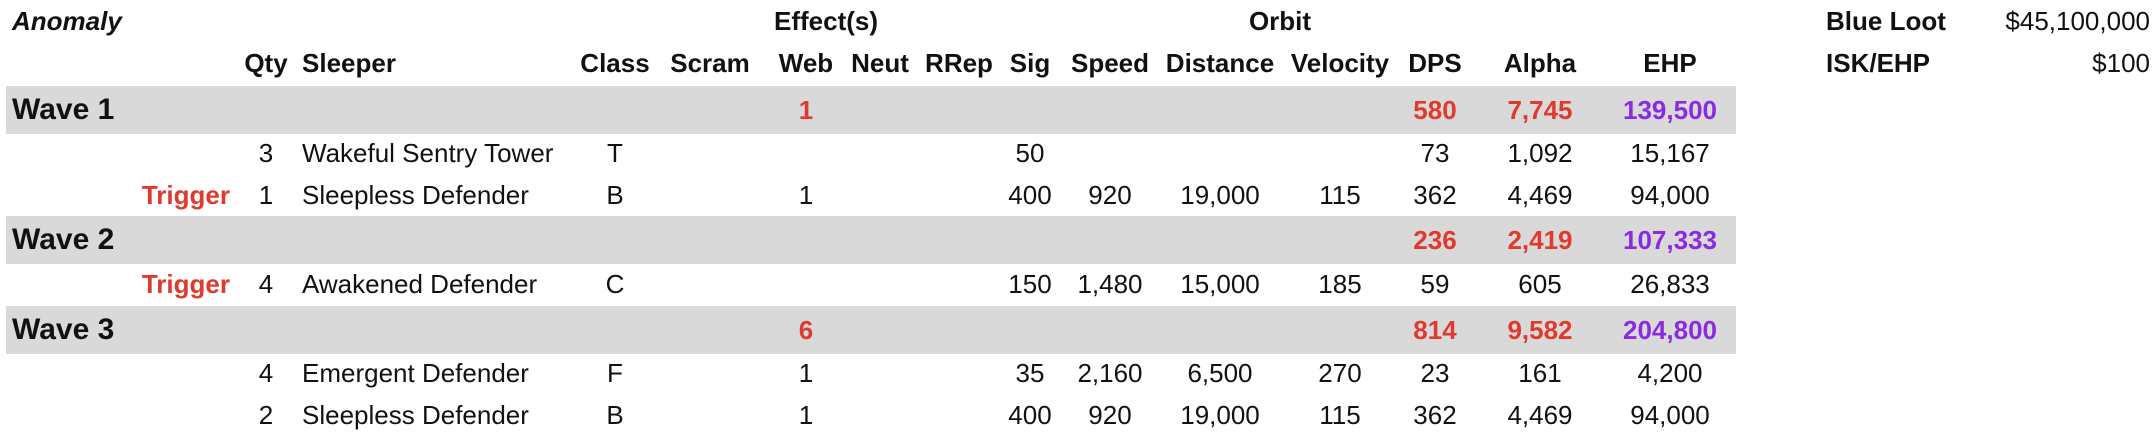 This screenshot has height=438, width=2156. Describe the element at coordinates (806, 63) in the screenshot. I see `web-header: Web` at that location.